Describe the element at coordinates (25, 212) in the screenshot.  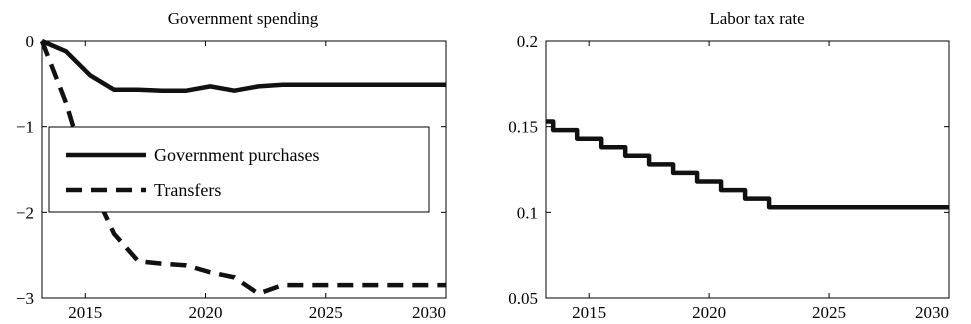
I see `y-tick-label: −2` at that location.